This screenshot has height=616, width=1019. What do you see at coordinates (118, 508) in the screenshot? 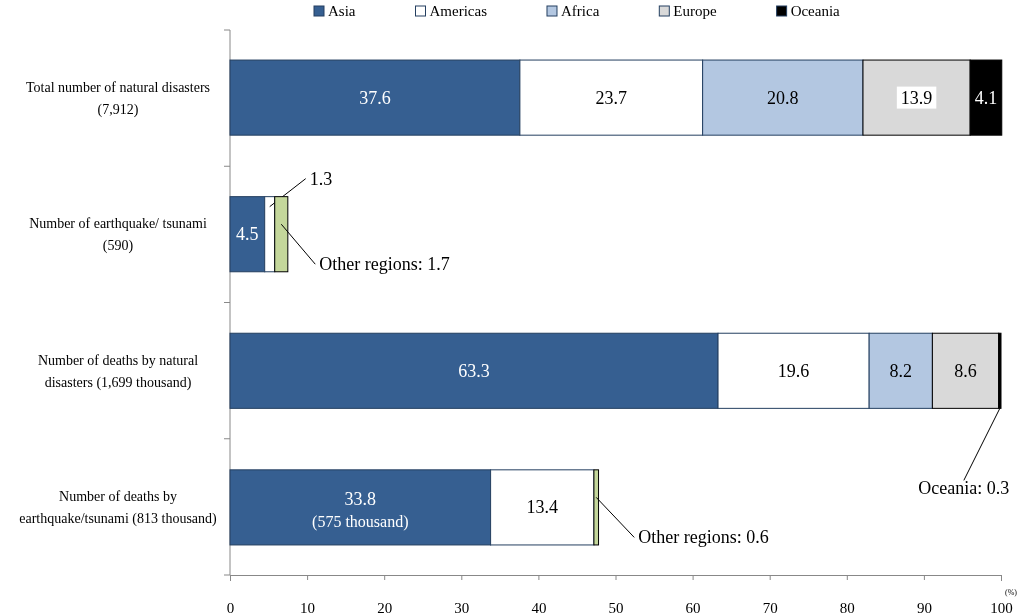
I see `y-tick-label: Number of deaths by earthquake/tsunami (813 thousand)` at bounding box center [118, 508].